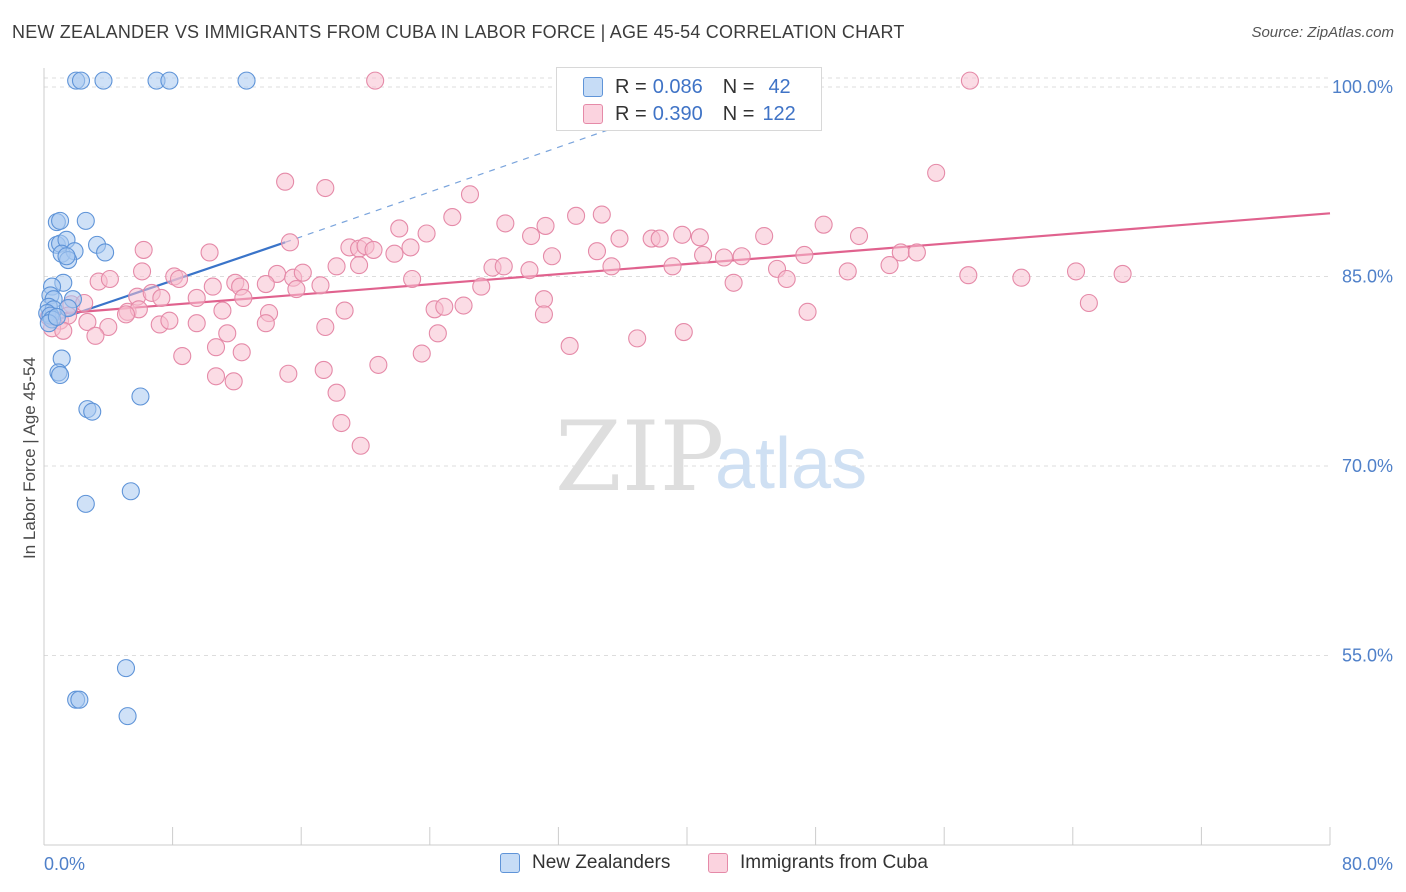  What do you see at coordinates (791, 464) in the screenshot?
I see `watermark-atlas: atlas` at bounding box center [791, 464].